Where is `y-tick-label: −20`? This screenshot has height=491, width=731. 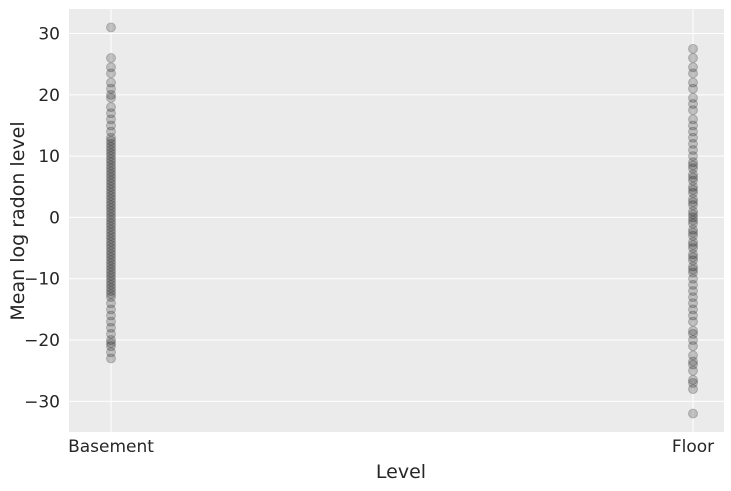 y-tick-label: −20 is located at coordinates (42, 341).